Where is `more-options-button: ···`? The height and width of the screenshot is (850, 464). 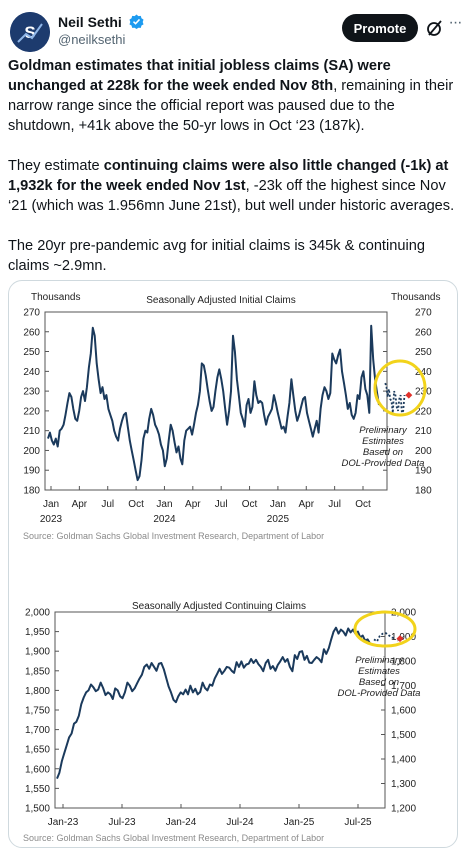
more-options-button: ··· is located at coordinates (455, 22).